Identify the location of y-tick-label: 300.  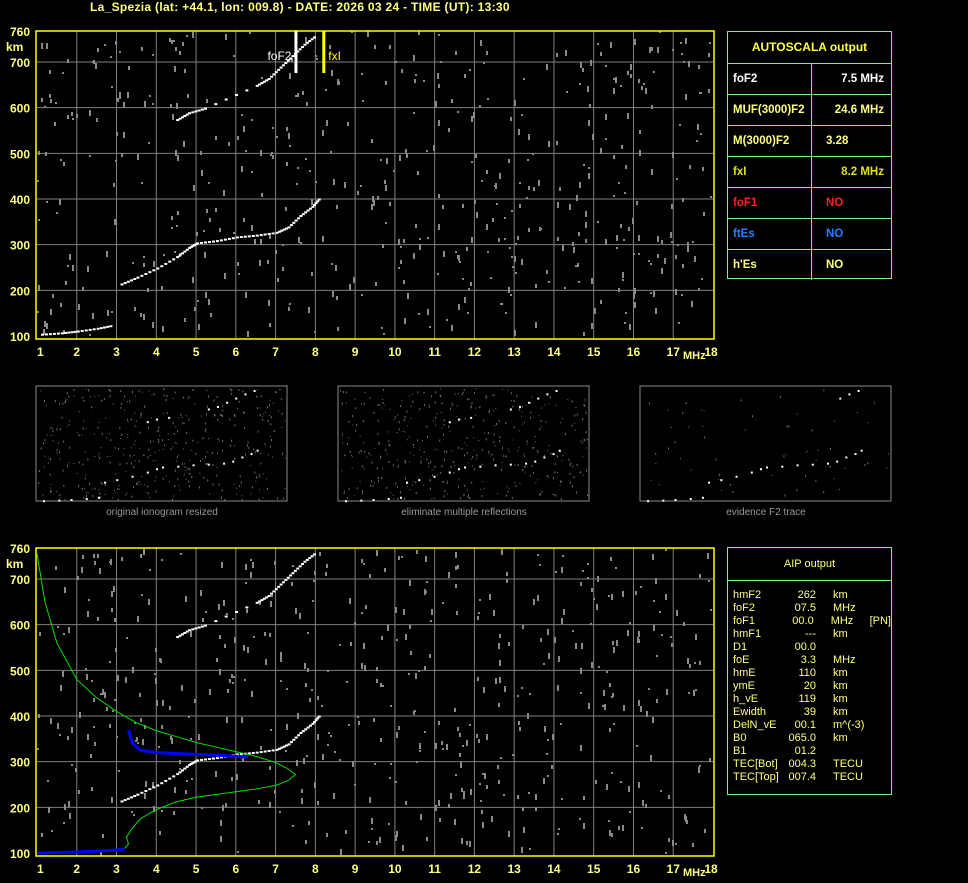
(20, 763).